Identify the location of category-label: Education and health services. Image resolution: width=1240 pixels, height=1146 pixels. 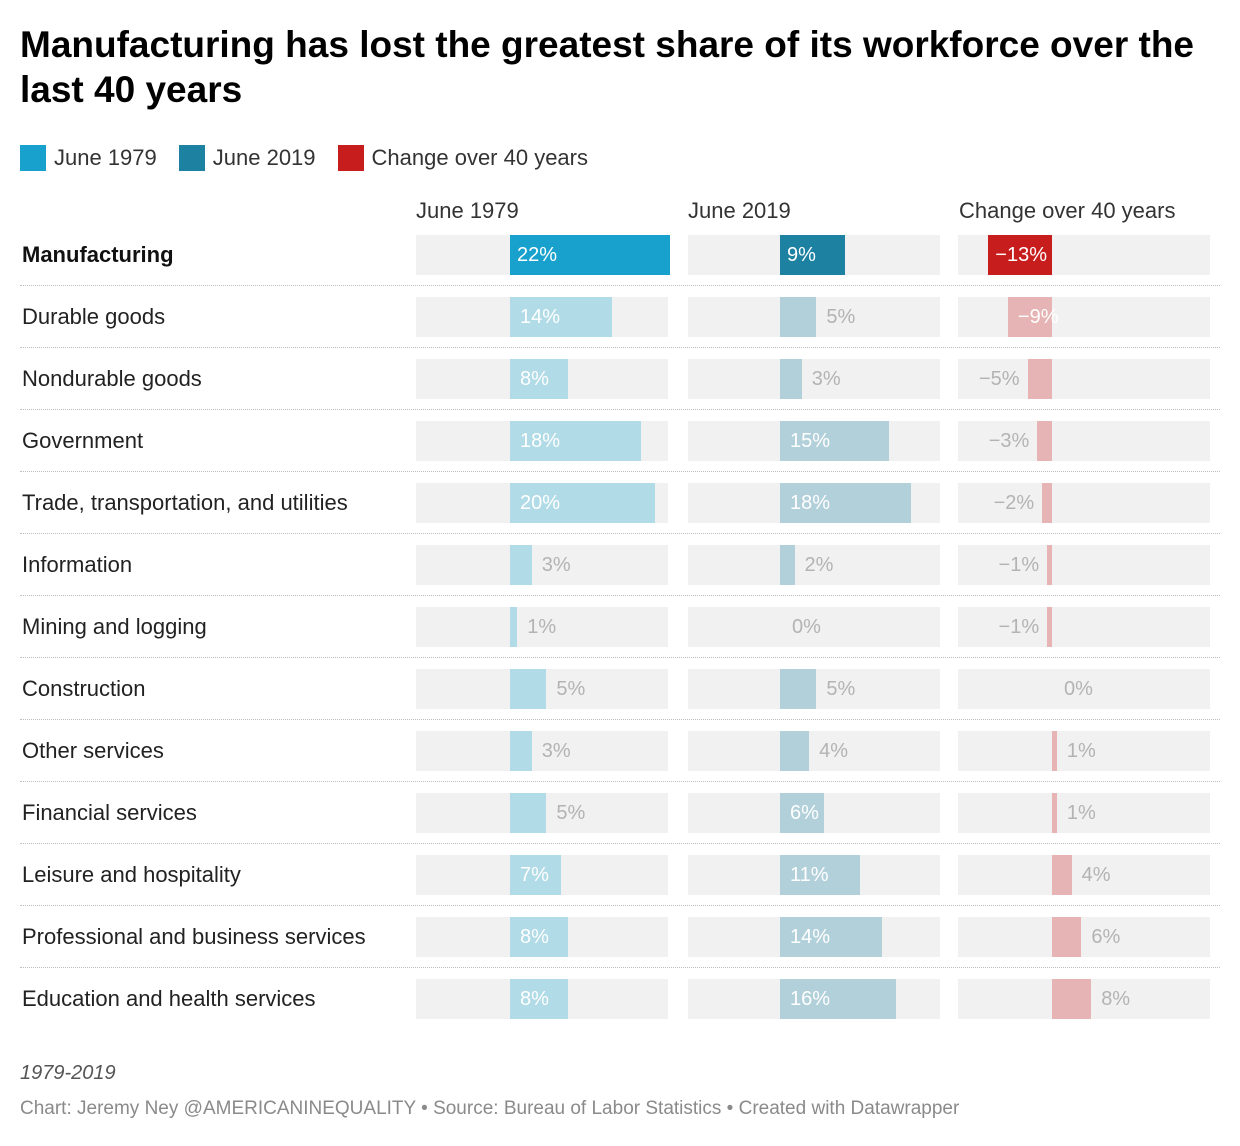
(169, 998).